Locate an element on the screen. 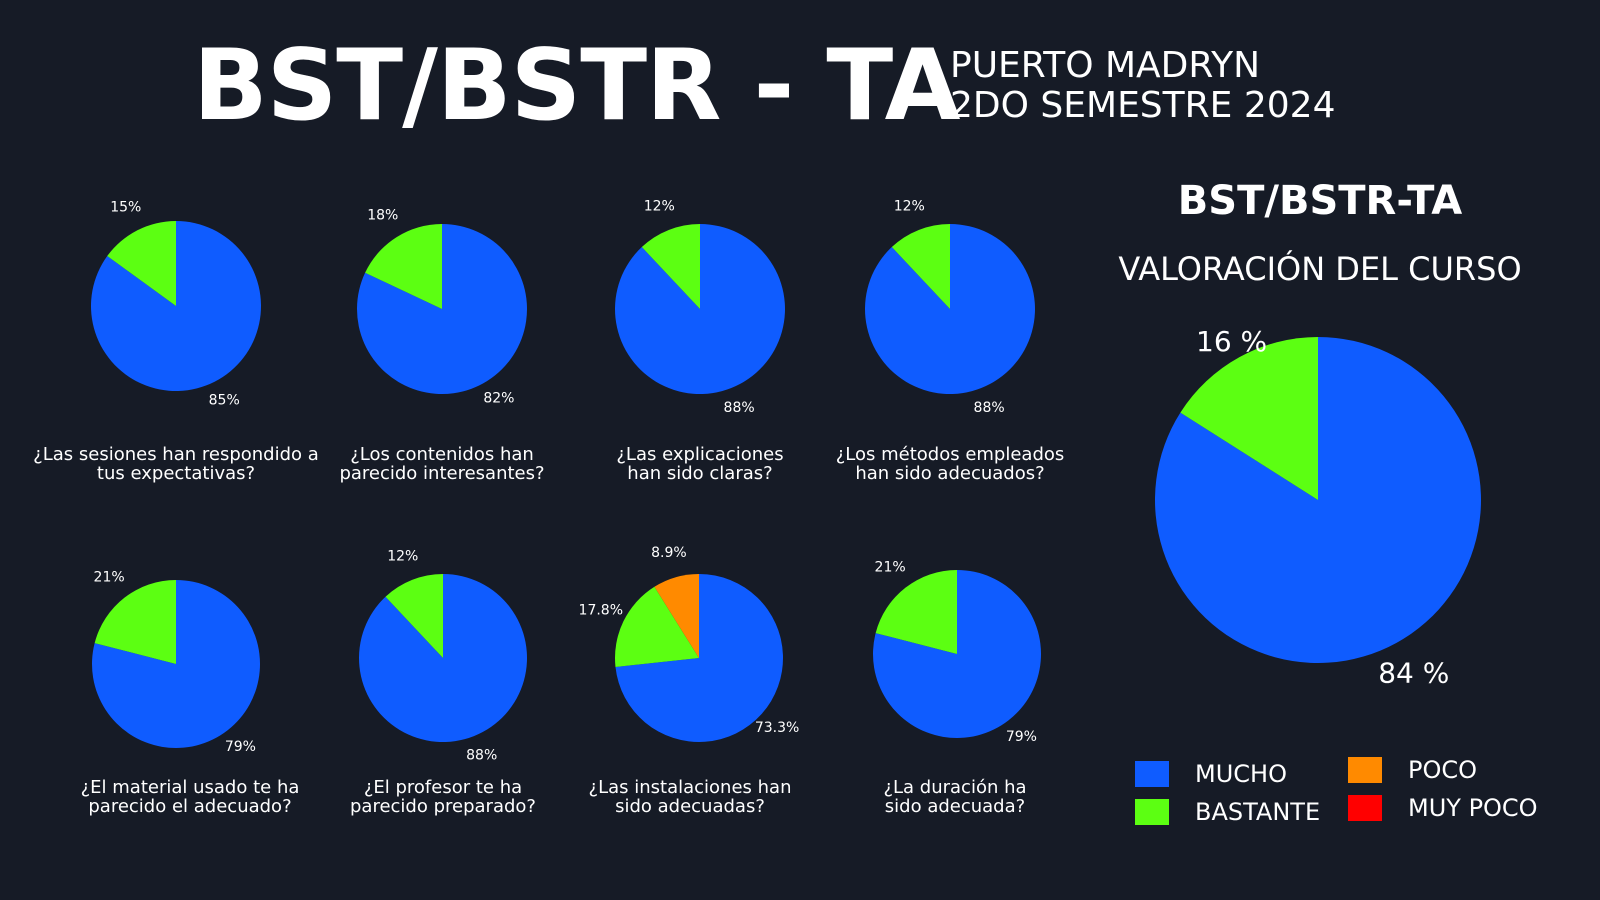  pie-7-label-bastante: 17.8% is located at coordinates (601, 610).